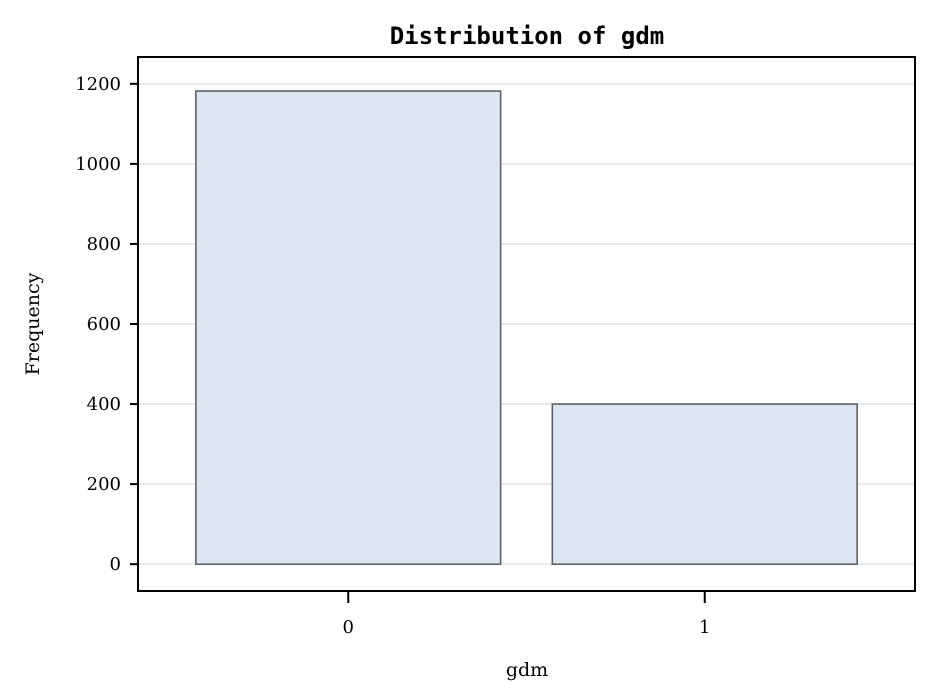  I want to click on y-tick-label: 0, so click(115, 564).